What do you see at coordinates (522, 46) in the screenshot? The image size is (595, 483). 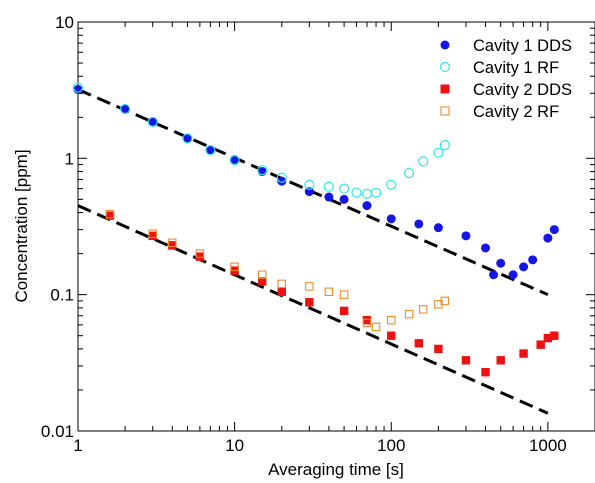 I see `legend-label: Cavity 1 DDS` at bounding box center [522, 46].